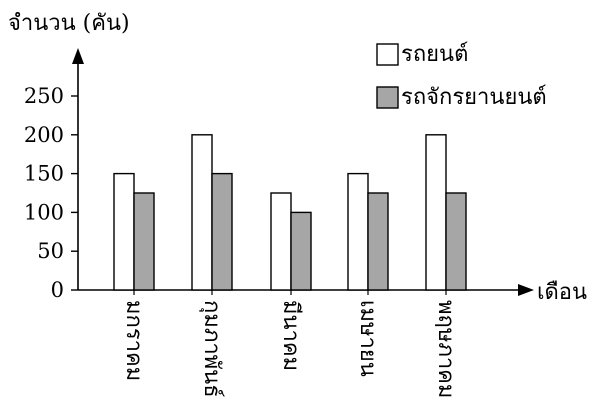 The height and width of the screenshot is (420, 600). Describe the element at coordinates (562, 292) in the screenshot. I see `x-axis-label: เดือน` at that location.